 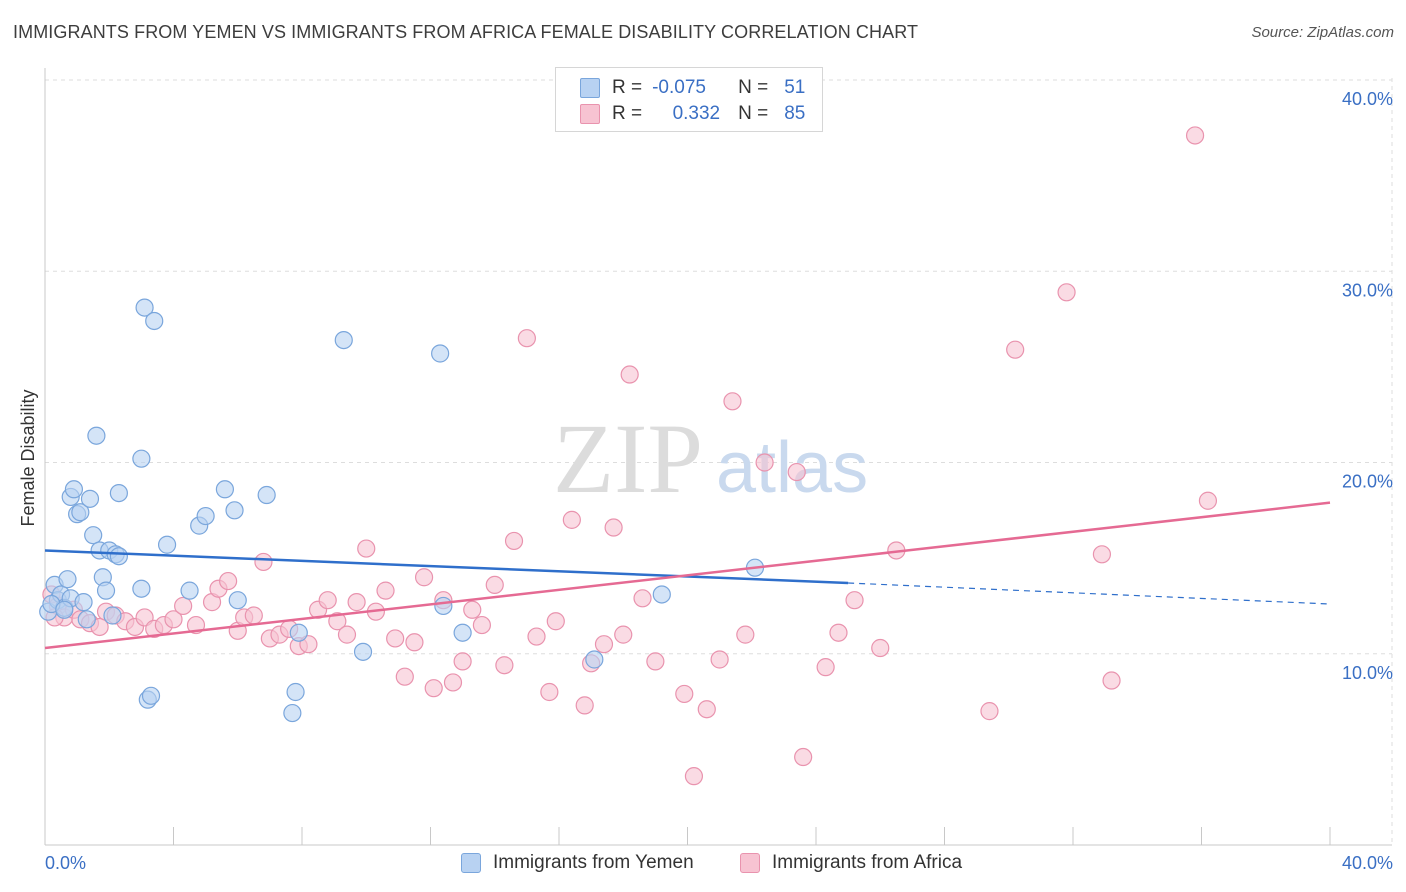 What do you see at coordinates (795, 87) in the screenshot?
I see `n-value: 51` at bounding box center [795, 87].